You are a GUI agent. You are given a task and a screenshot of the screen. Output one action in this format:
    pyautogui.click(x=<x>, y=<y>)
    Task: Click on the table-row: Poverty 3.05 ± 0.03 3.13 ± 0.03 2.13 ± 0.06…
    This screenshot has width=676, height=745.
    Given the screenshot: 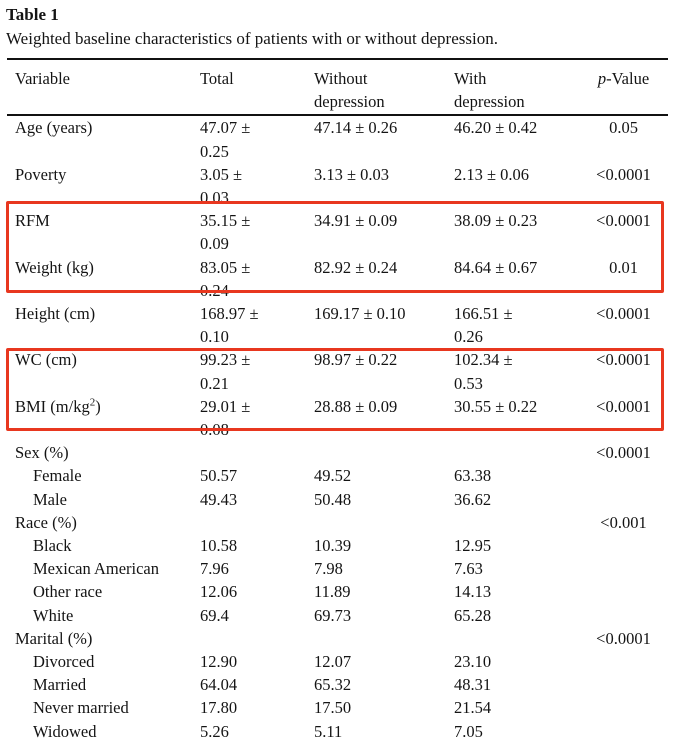 What is the action you would take?
    pyautogui.click(x=337, y=186)
    